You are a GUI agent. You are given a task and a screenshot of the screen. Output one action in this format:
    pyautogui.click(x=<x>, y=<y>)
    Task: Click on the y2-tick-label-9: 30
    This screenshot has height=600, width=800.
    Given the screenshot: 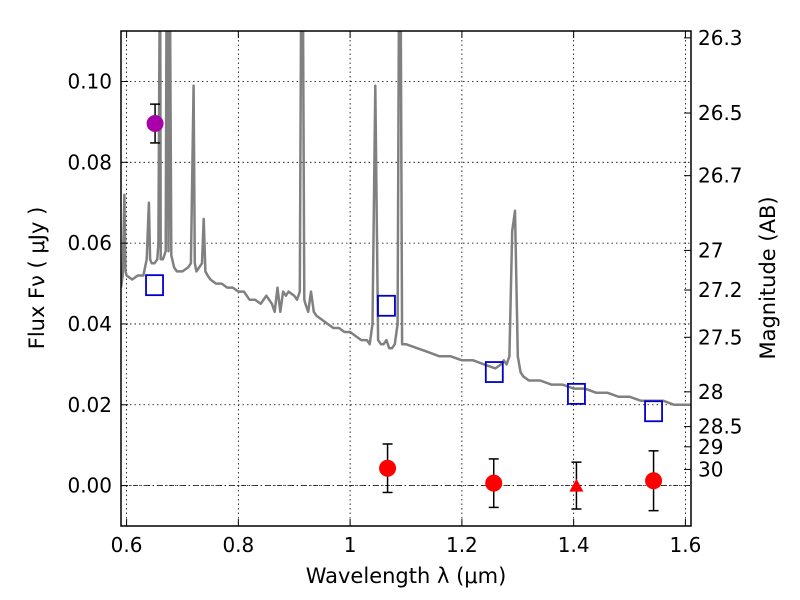 What is the action you would take?
    pyautogui.click(x=710, y=469)
    